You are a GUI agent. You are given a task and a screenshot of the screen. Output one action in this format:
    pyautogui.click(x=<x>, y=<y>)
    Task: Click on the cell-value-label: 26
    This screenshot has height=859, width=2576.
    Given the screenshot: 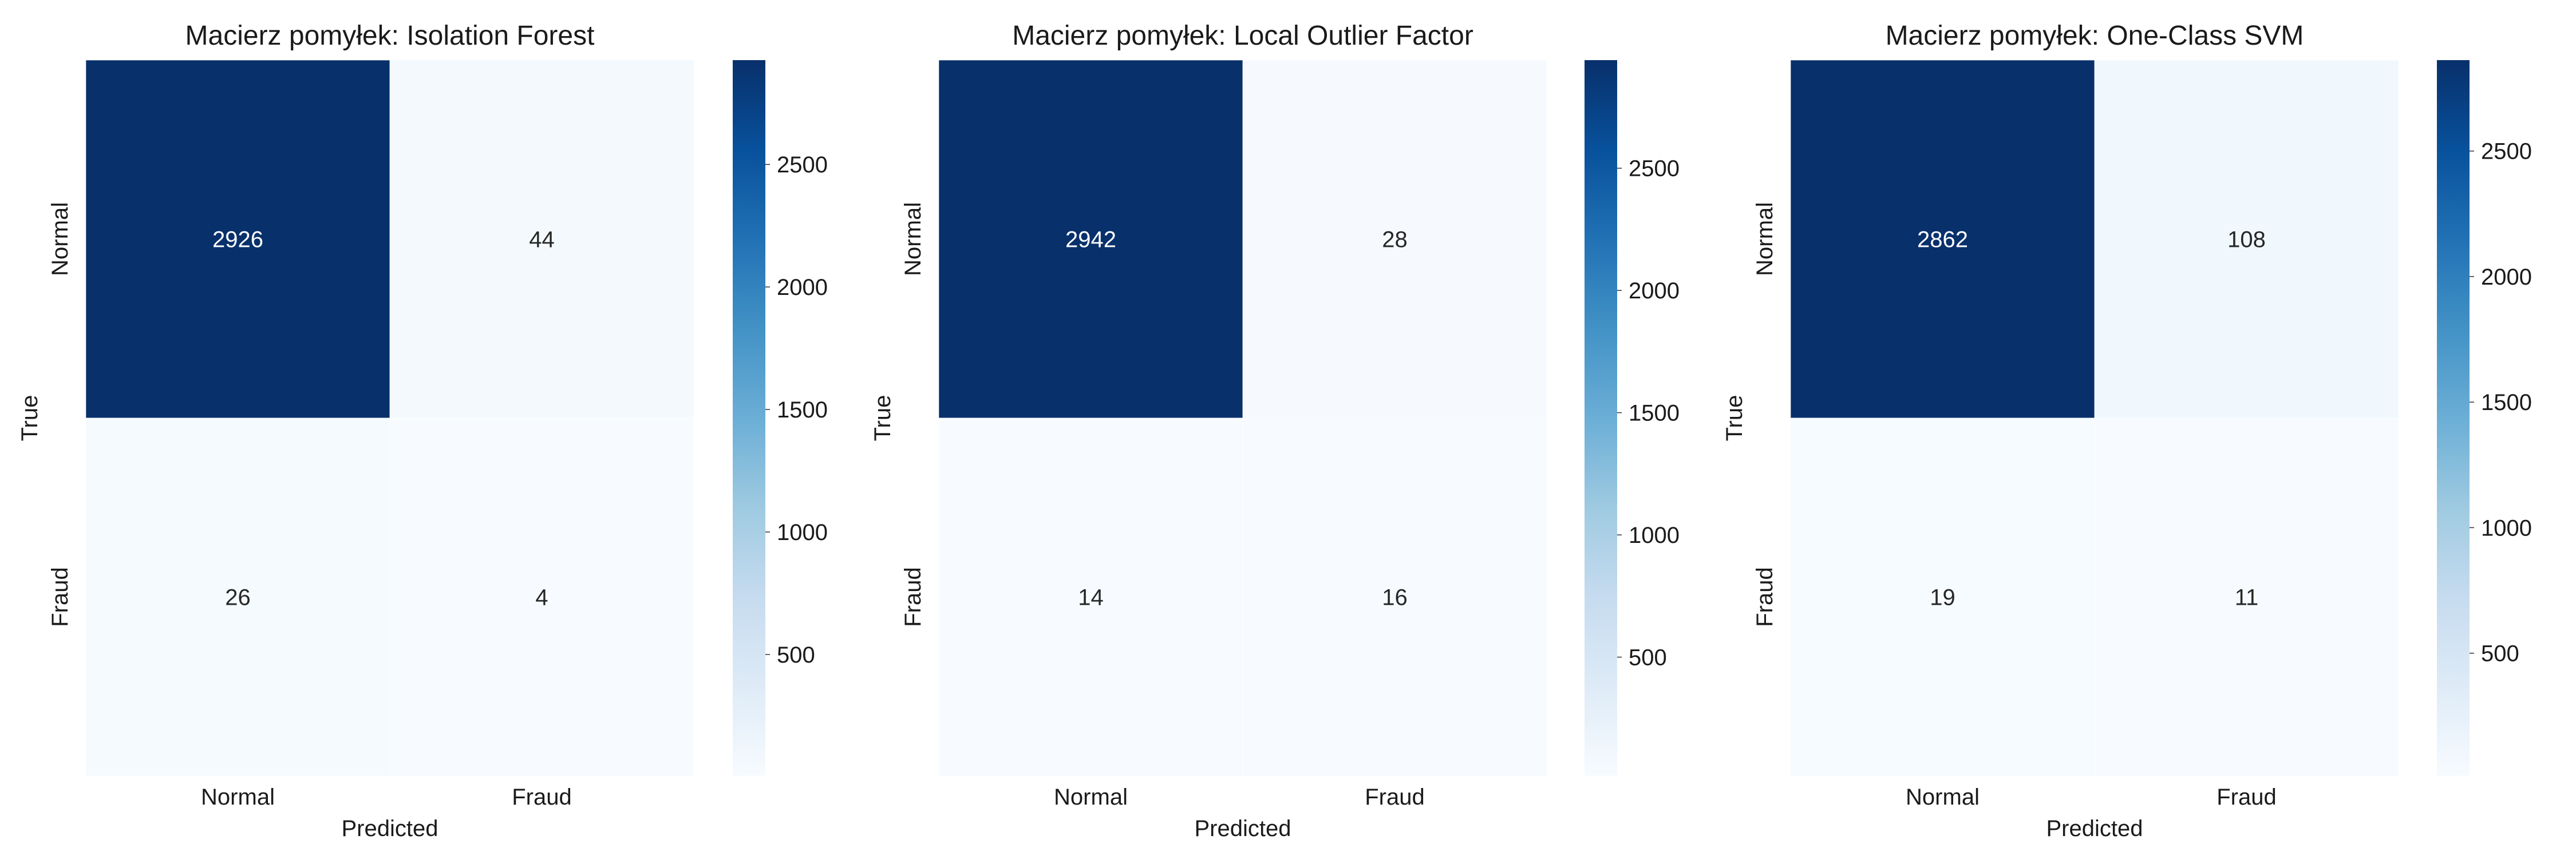 What is the action you would take?
    pyautogui.click(x=238, y=598)
    